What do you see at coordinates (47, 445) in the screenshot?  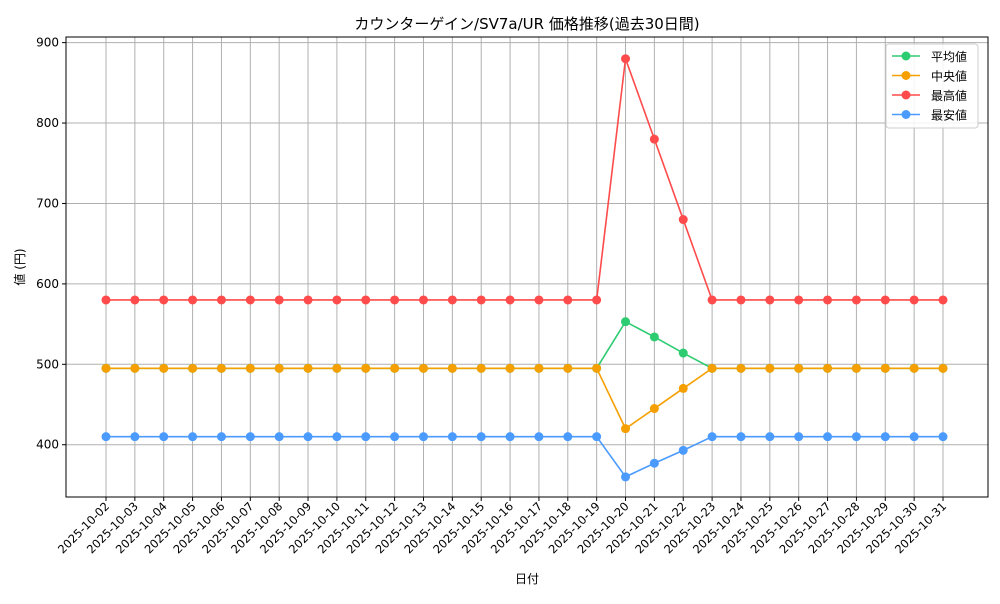 I see `y-tick-label: 400` at bounding box center [47, 445].